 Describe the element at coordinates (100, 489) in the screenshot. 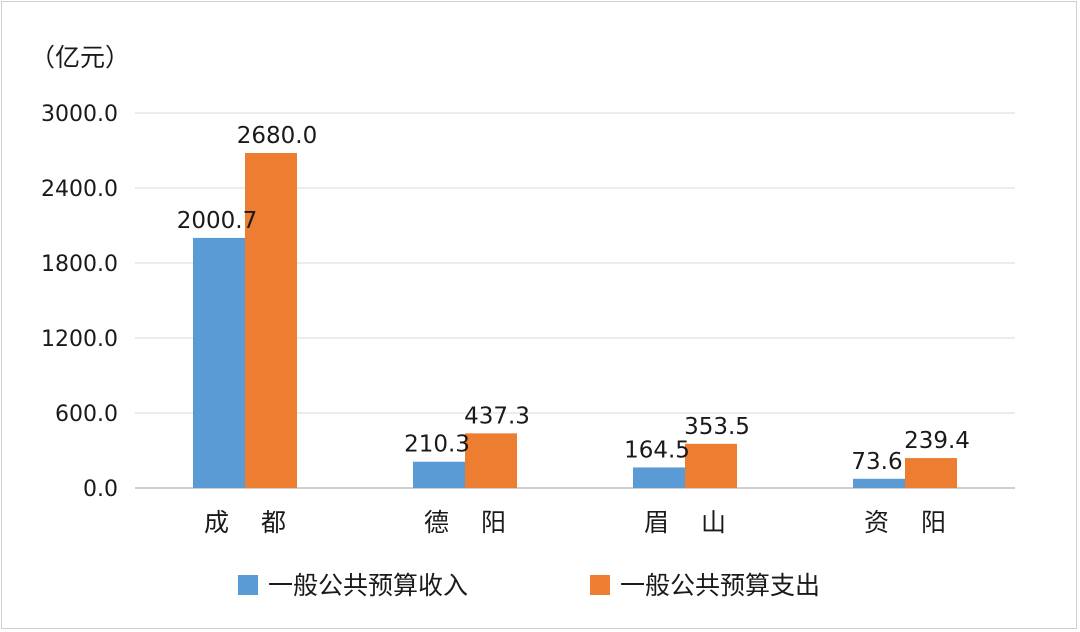

I see `y-tick-label: 0.0` at that location.